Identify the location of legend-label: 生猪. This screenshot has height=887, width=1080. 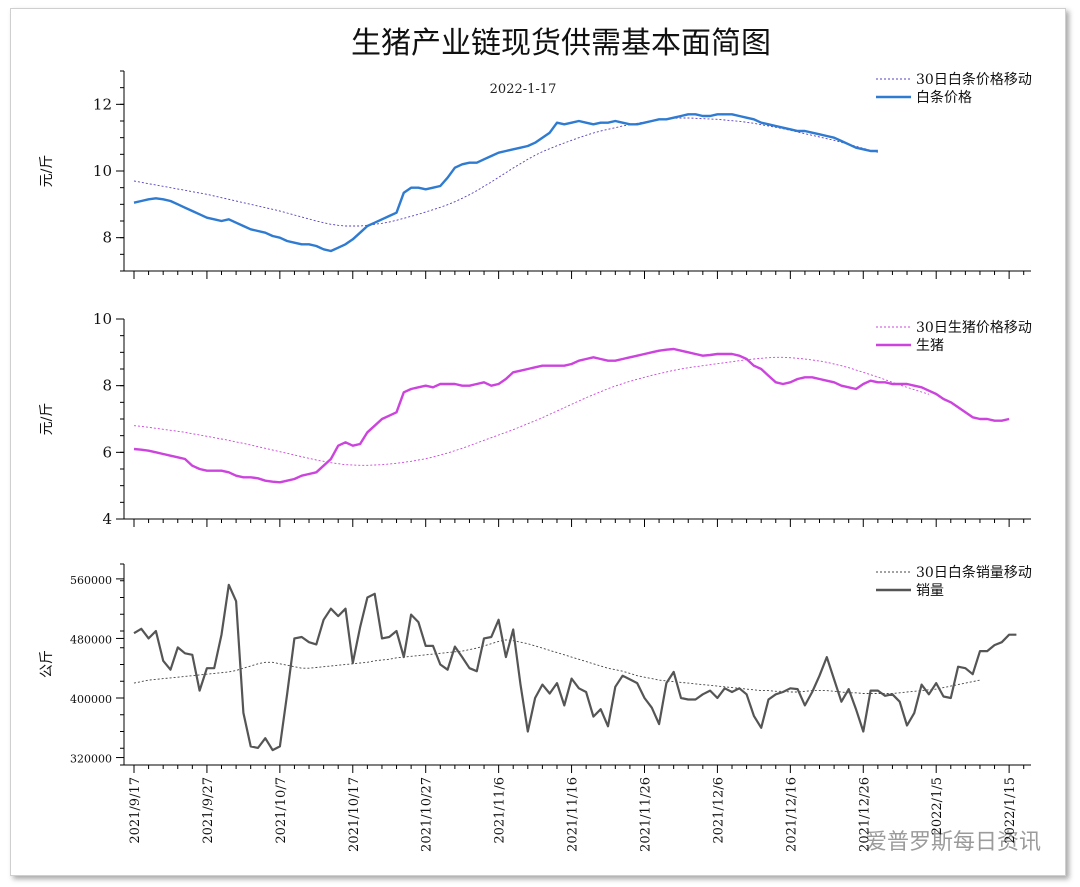
(930, 346).